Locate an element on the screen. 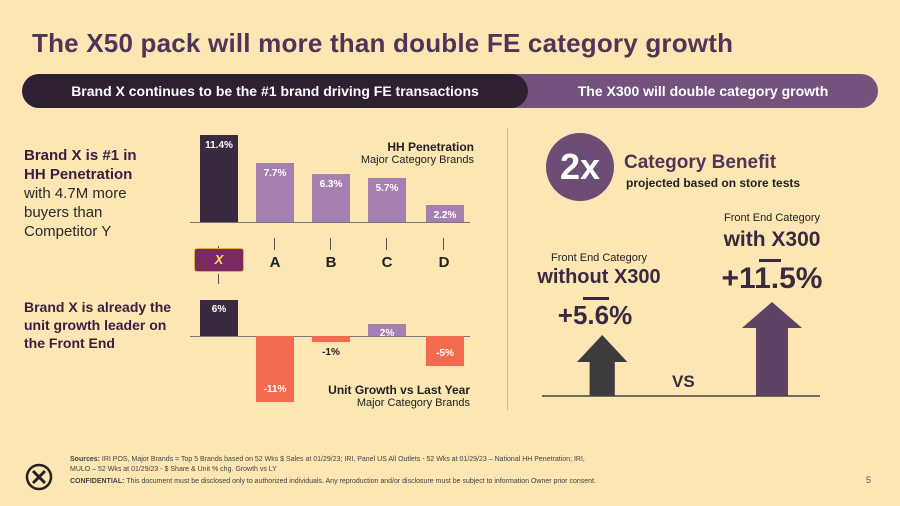 The height and width of the screenshot is (506, 900). hh-axis is located at coordinates (330, 222).